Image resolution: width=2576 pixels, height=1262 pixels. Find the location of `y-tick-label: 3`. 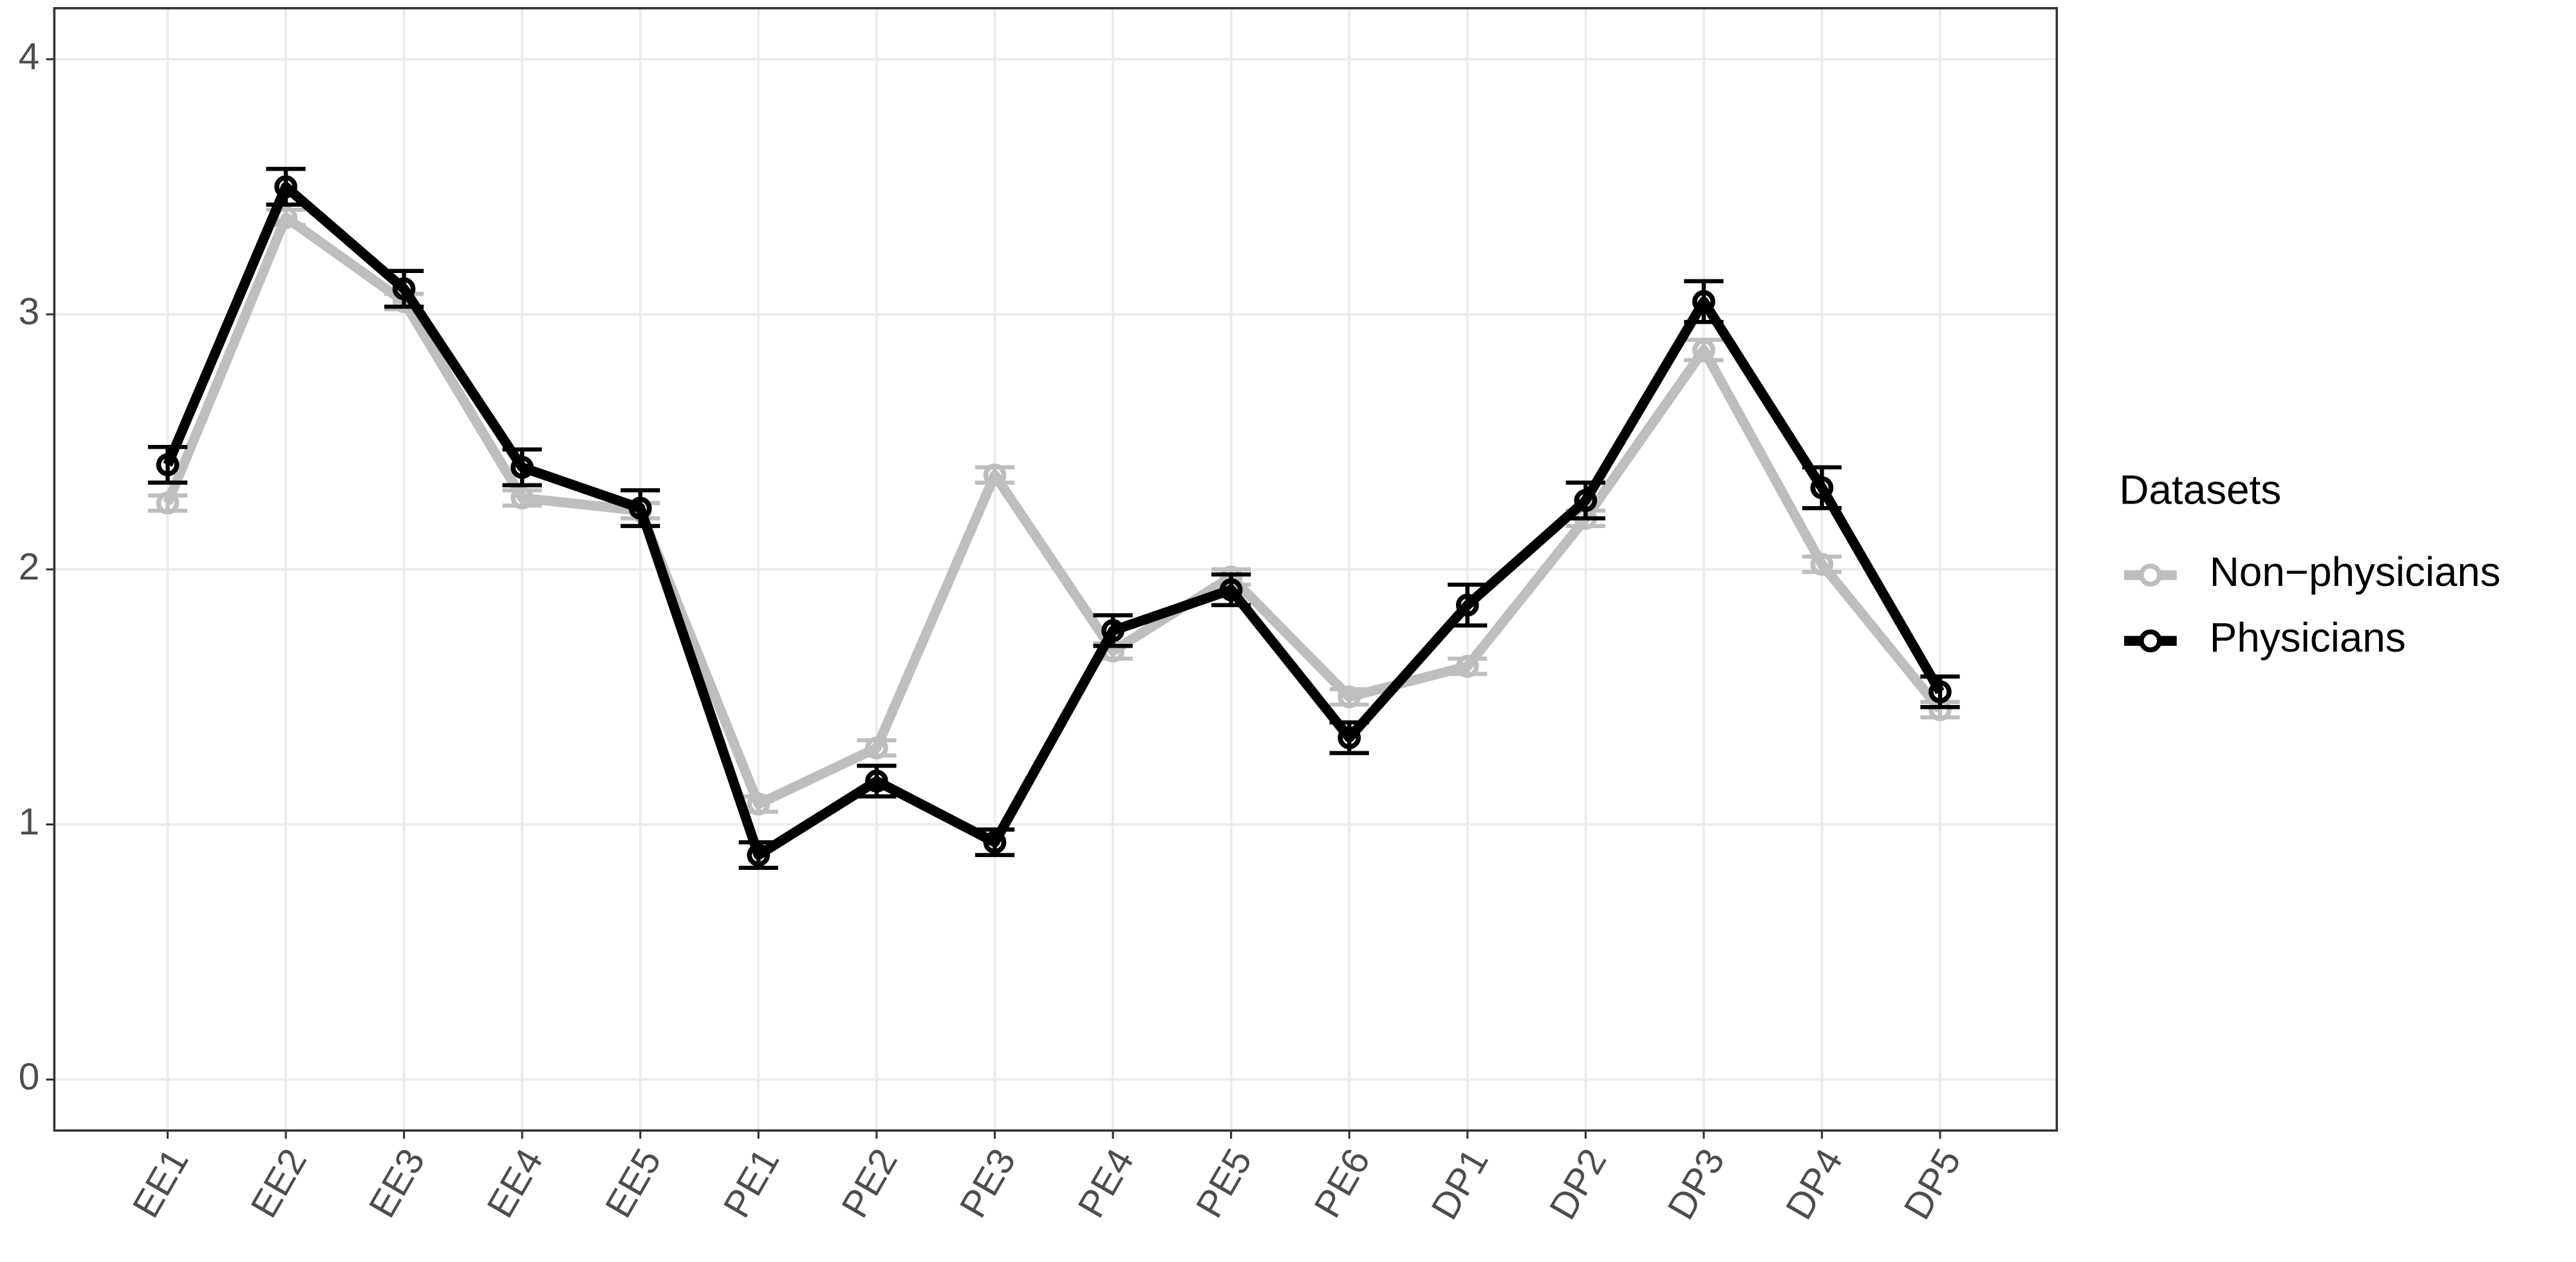

y-tick-label: 3 is located at coordinates (29, 312).